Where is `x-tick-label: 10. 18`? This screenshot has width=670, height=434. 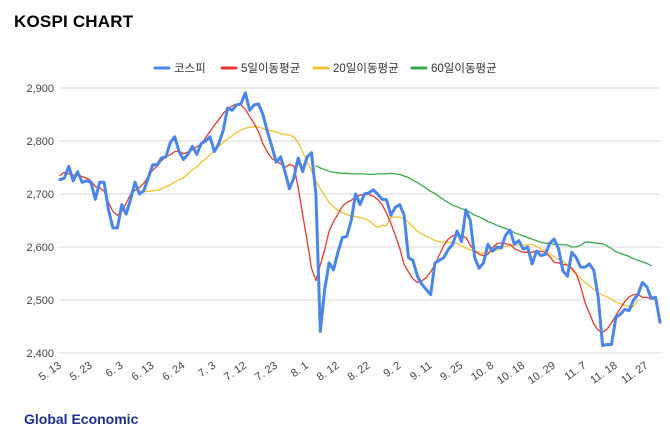 x-tick-label: 10. 18 is located at coordinates (511, 373).